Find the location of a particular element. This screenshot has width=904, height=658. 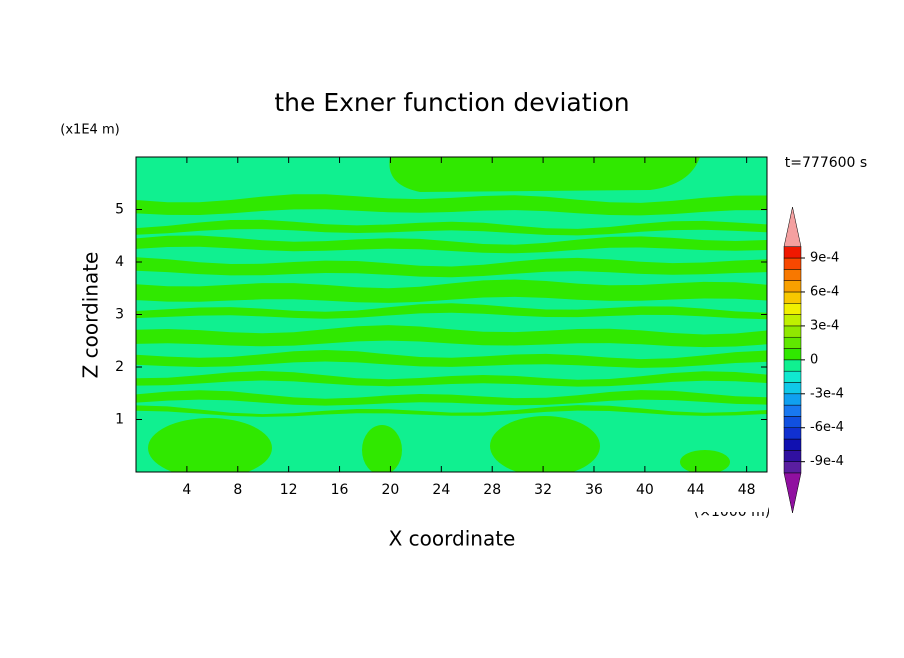

colorbar-tick-label: -3e-4 is located at coordinates (827, 393).